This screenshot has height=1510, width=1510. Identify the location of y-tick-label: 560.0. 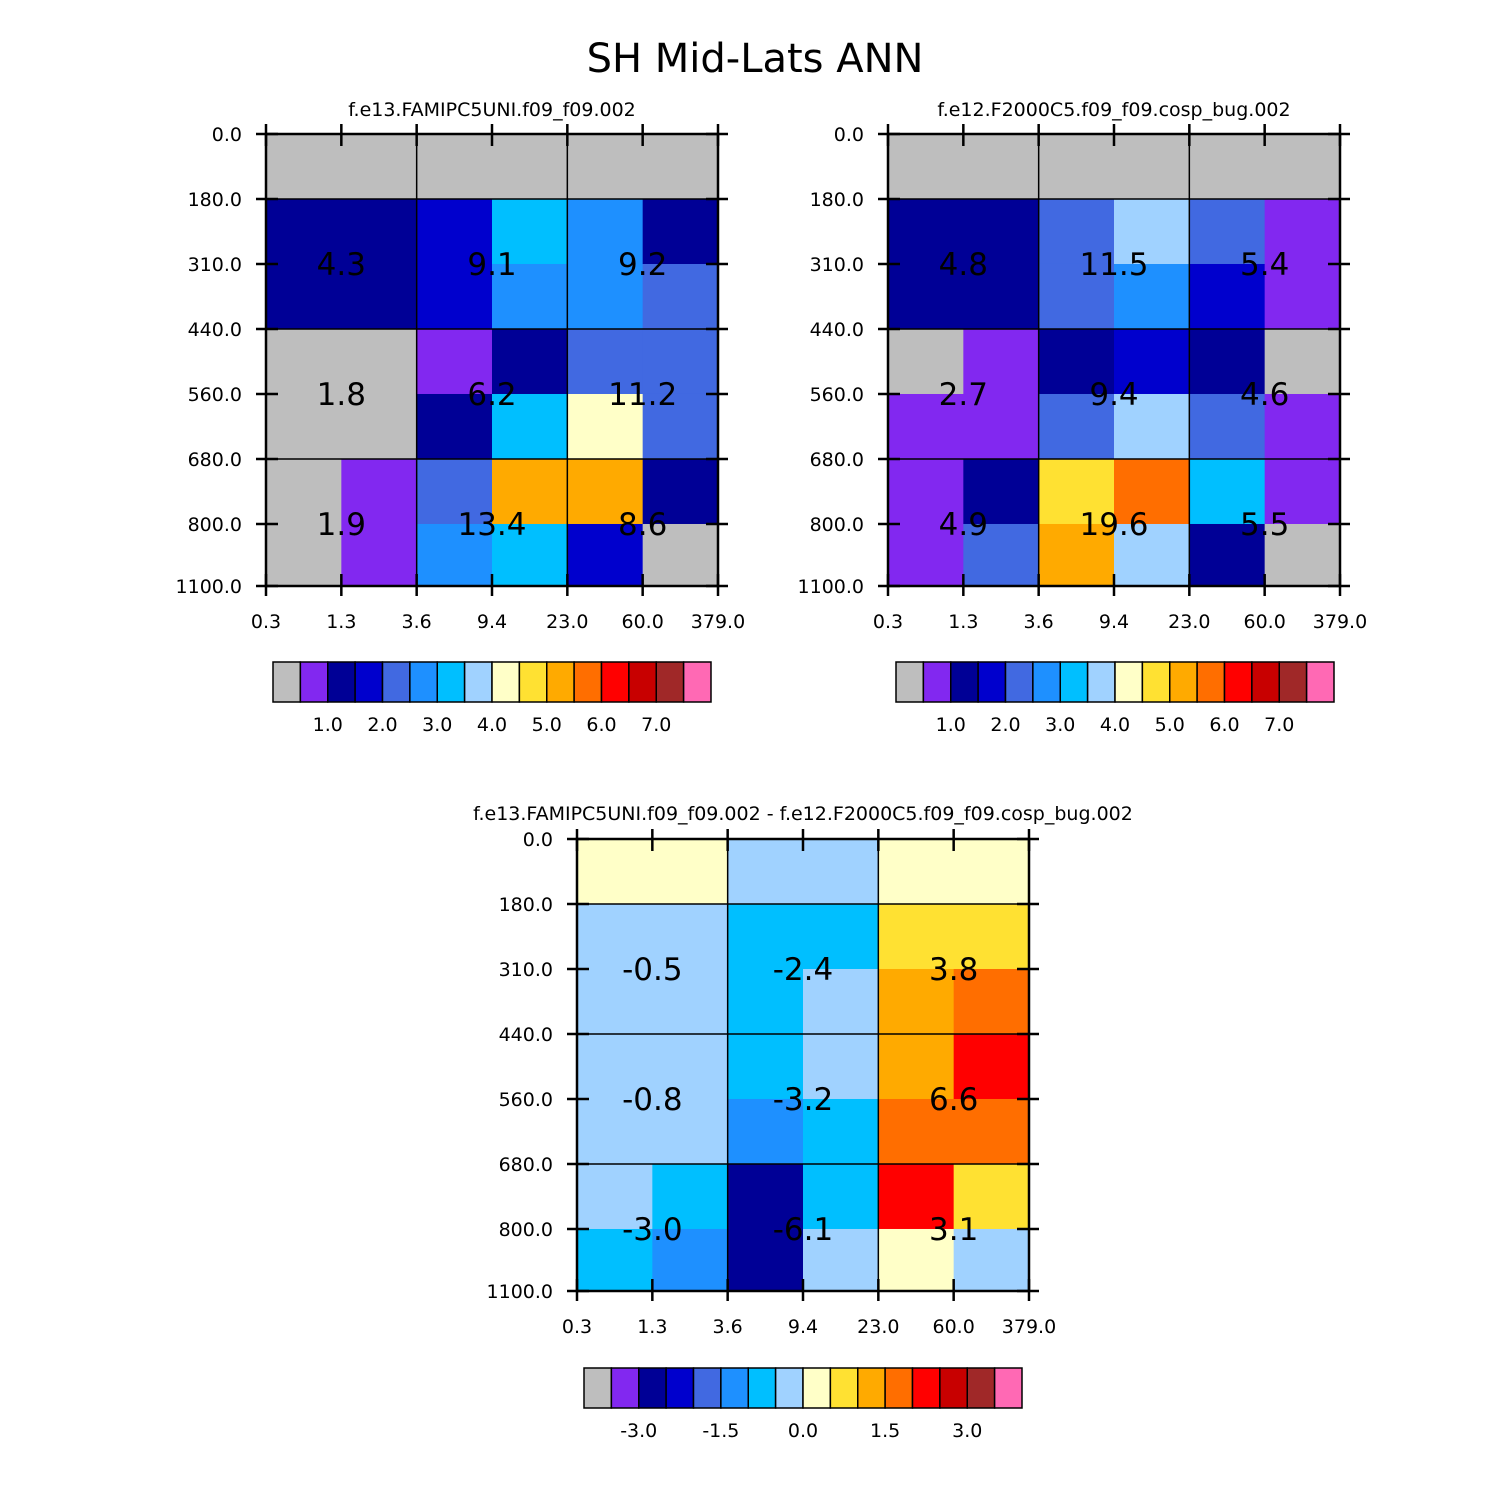
(215, 395).